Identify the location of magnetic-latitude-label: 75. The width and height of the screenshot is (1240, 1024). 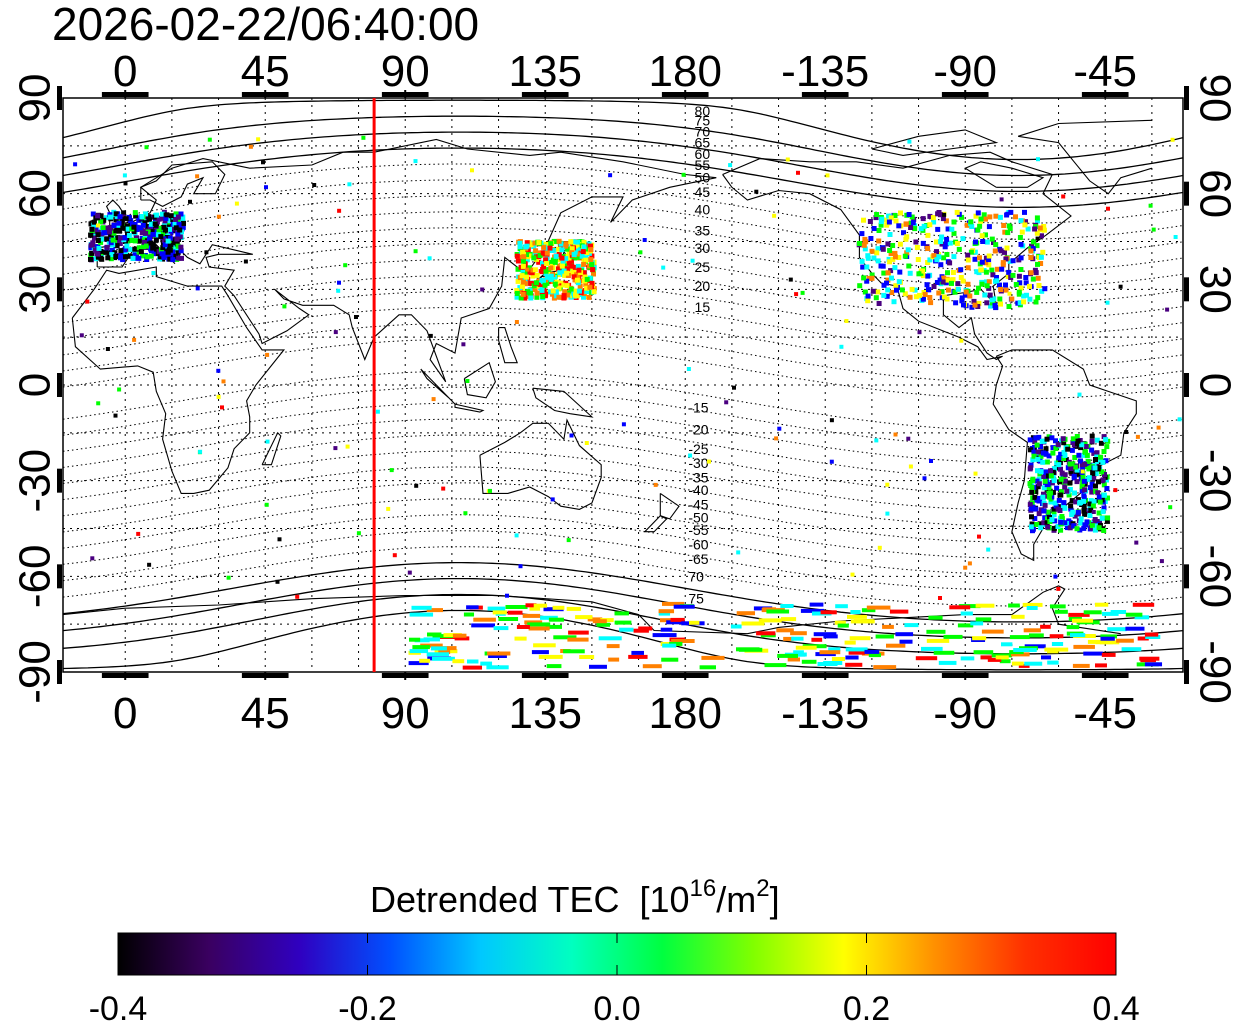
(696, 599).